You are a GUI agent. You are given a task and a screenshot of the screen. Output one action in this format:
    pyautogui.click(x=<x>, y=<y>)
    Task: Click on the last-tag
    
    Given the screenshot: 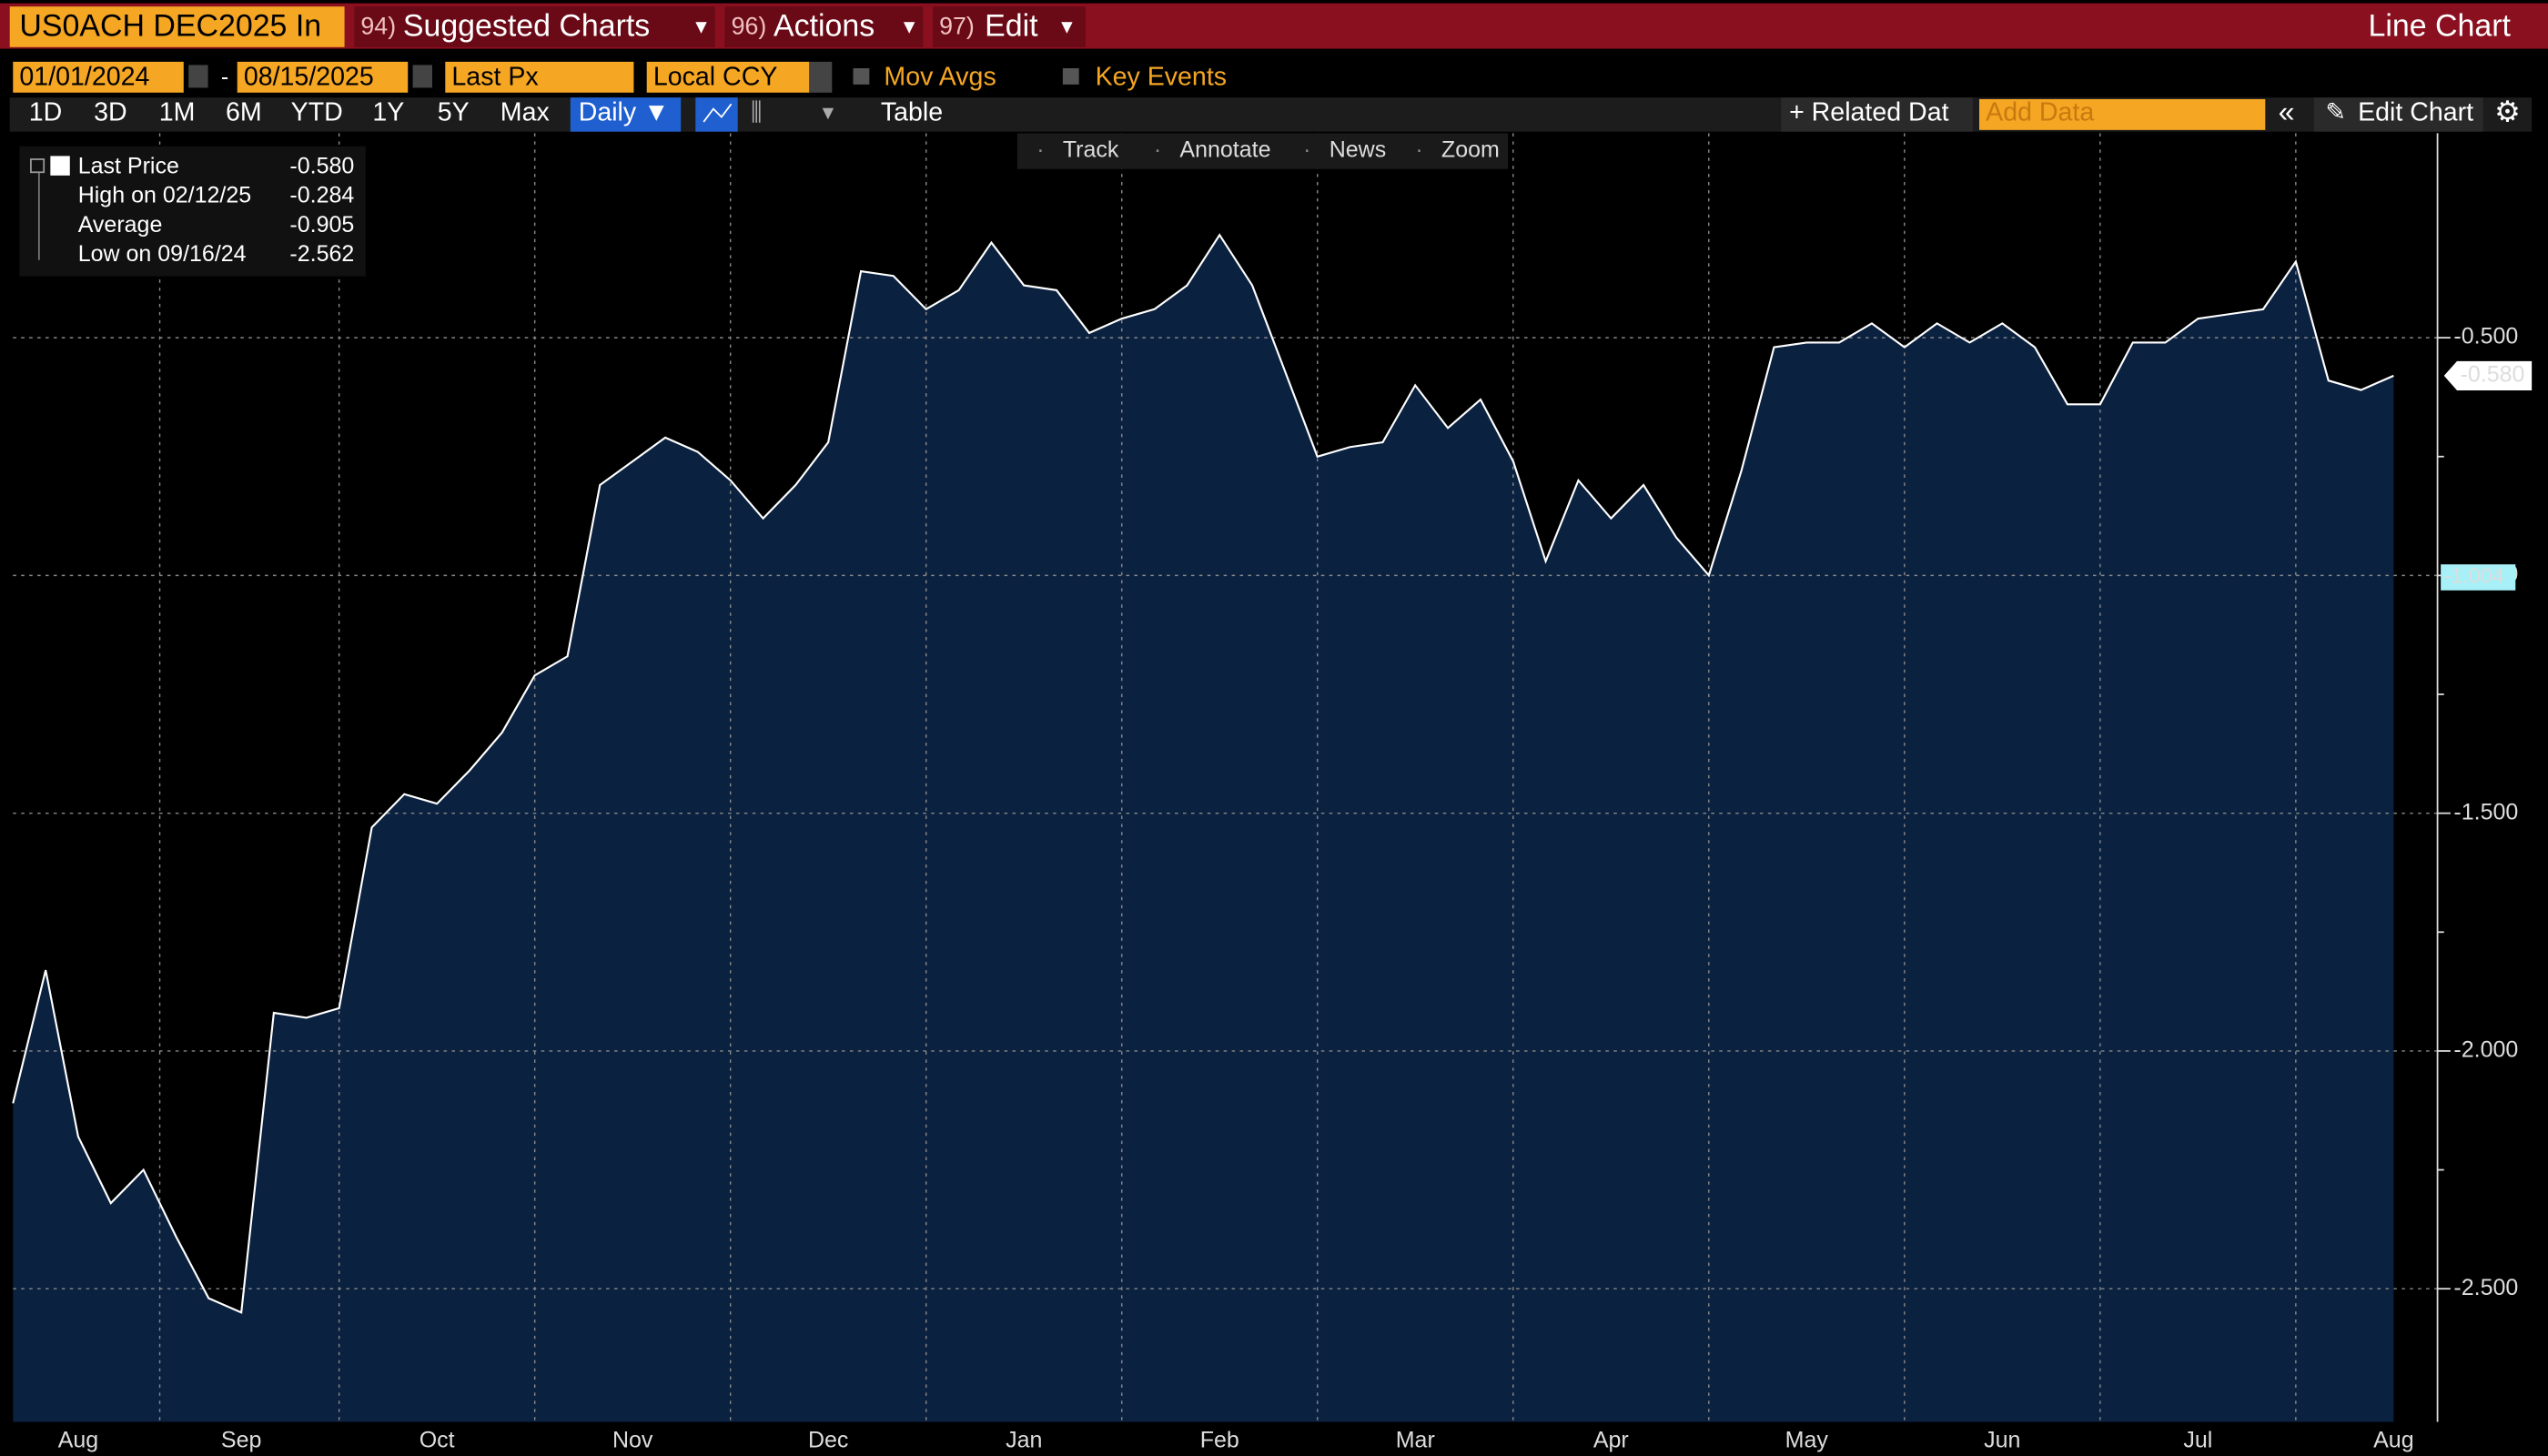 What is the action you would take?
    pyautogui.click(x=2488, y=375)
    